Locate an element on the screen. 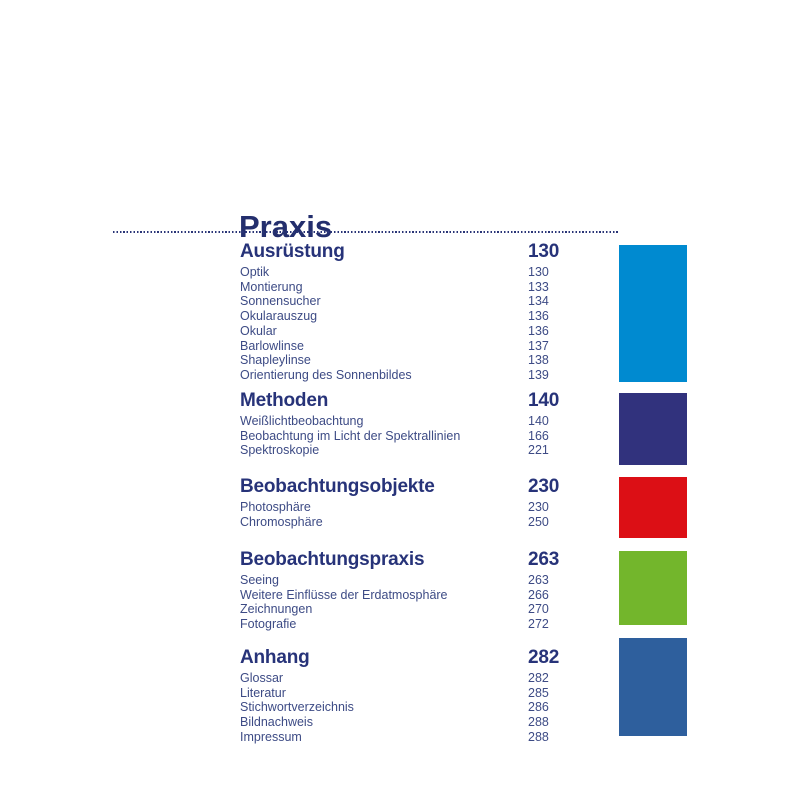 This screenshot has width=800, height=800. toc-section-heading: Beobachtungsobjekte 230 is located at coordinates (405, 487).